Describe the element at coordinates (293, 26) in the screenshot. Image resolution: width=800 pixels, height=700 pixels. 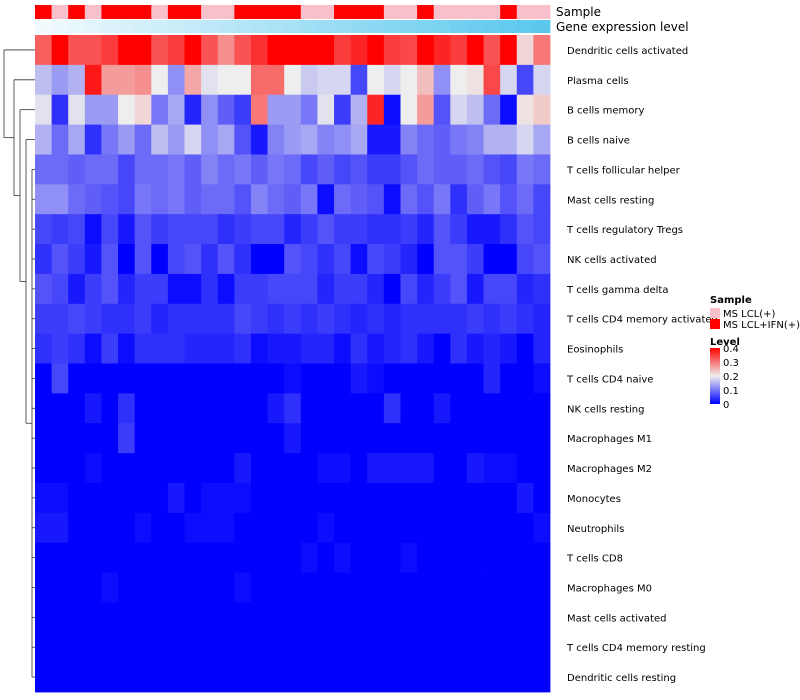
I see `gene-expression-annotation-bar` at that location.